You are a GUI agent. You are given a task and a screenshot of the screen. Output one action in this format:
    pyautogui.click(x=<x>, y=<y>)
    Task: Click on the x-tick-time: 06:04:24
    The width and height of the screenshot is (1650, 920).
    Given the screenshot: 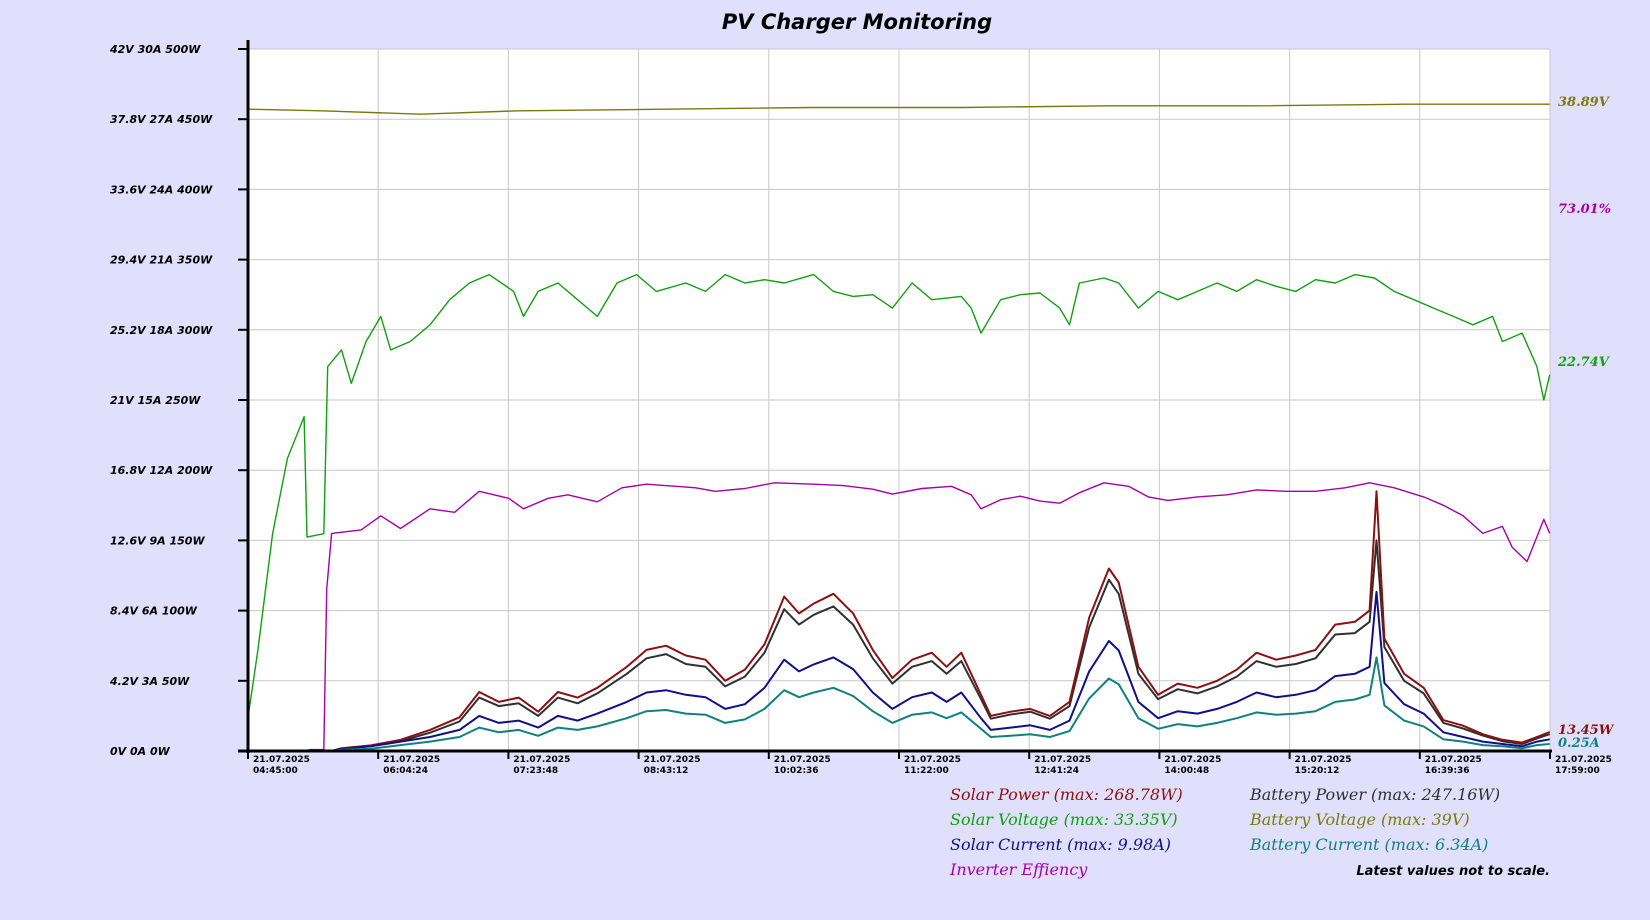 What is the action you would take?
    pyautogui.click(x=405, y=771)
    